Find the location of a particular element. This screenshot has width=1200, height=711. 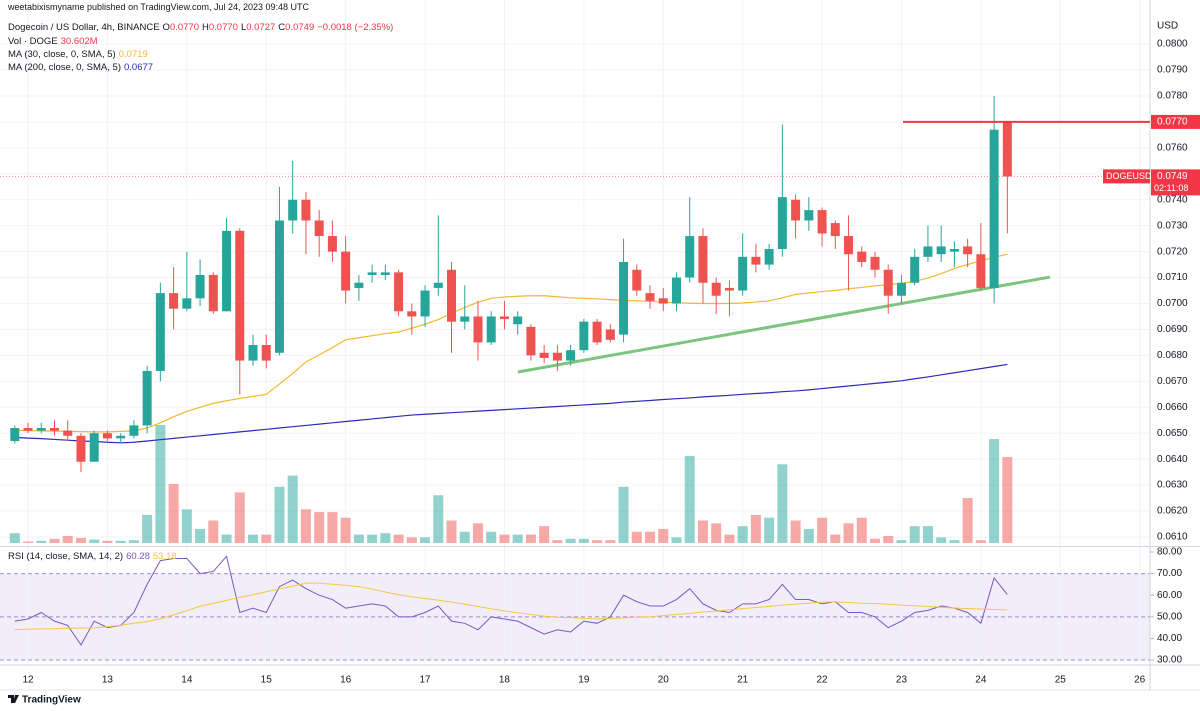

ohlc-value: 0.0749 is located at coordinates (300, 27).